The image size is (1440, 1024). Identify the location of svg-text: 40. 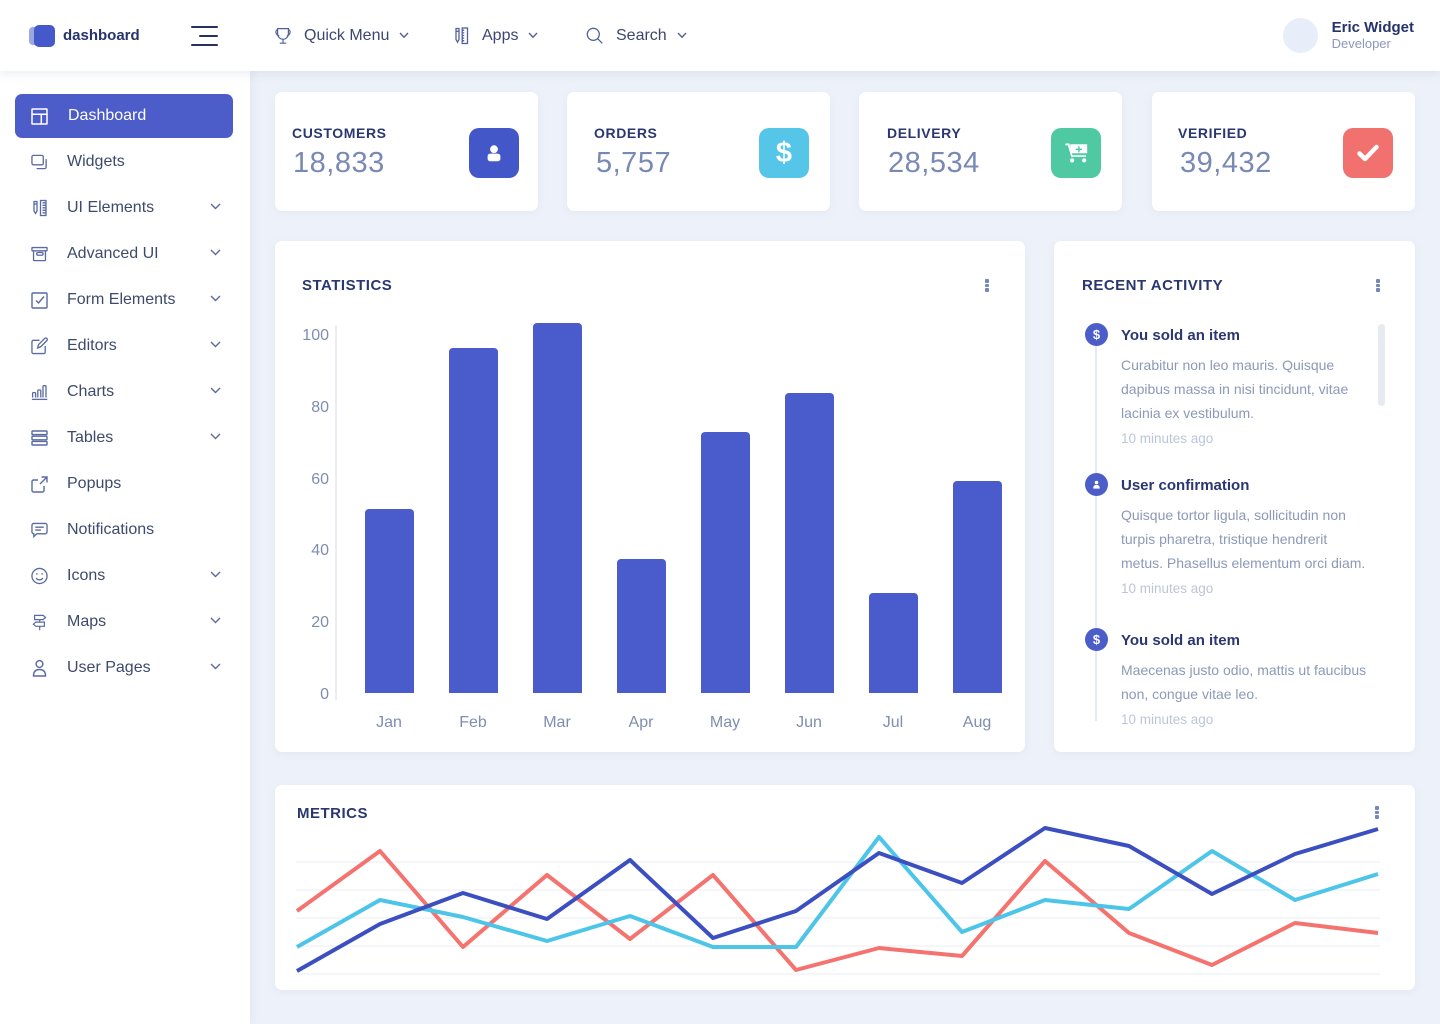
(320, 550).